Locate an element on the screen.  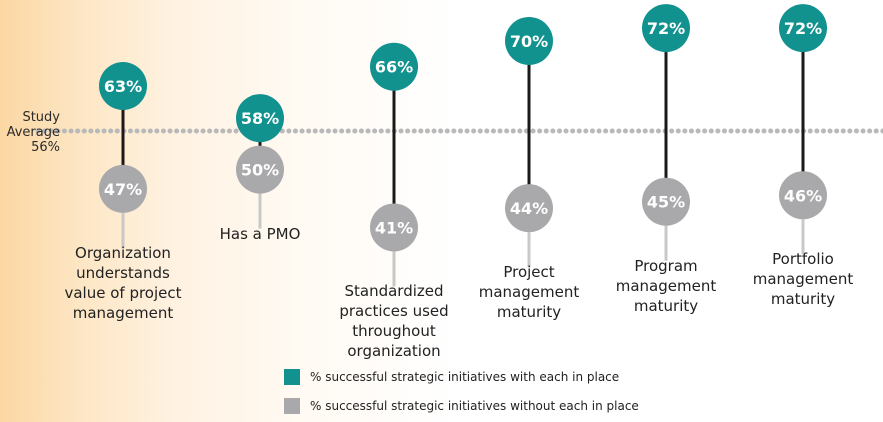
study-average-label-line: Study is located at coordinates (41, 117).